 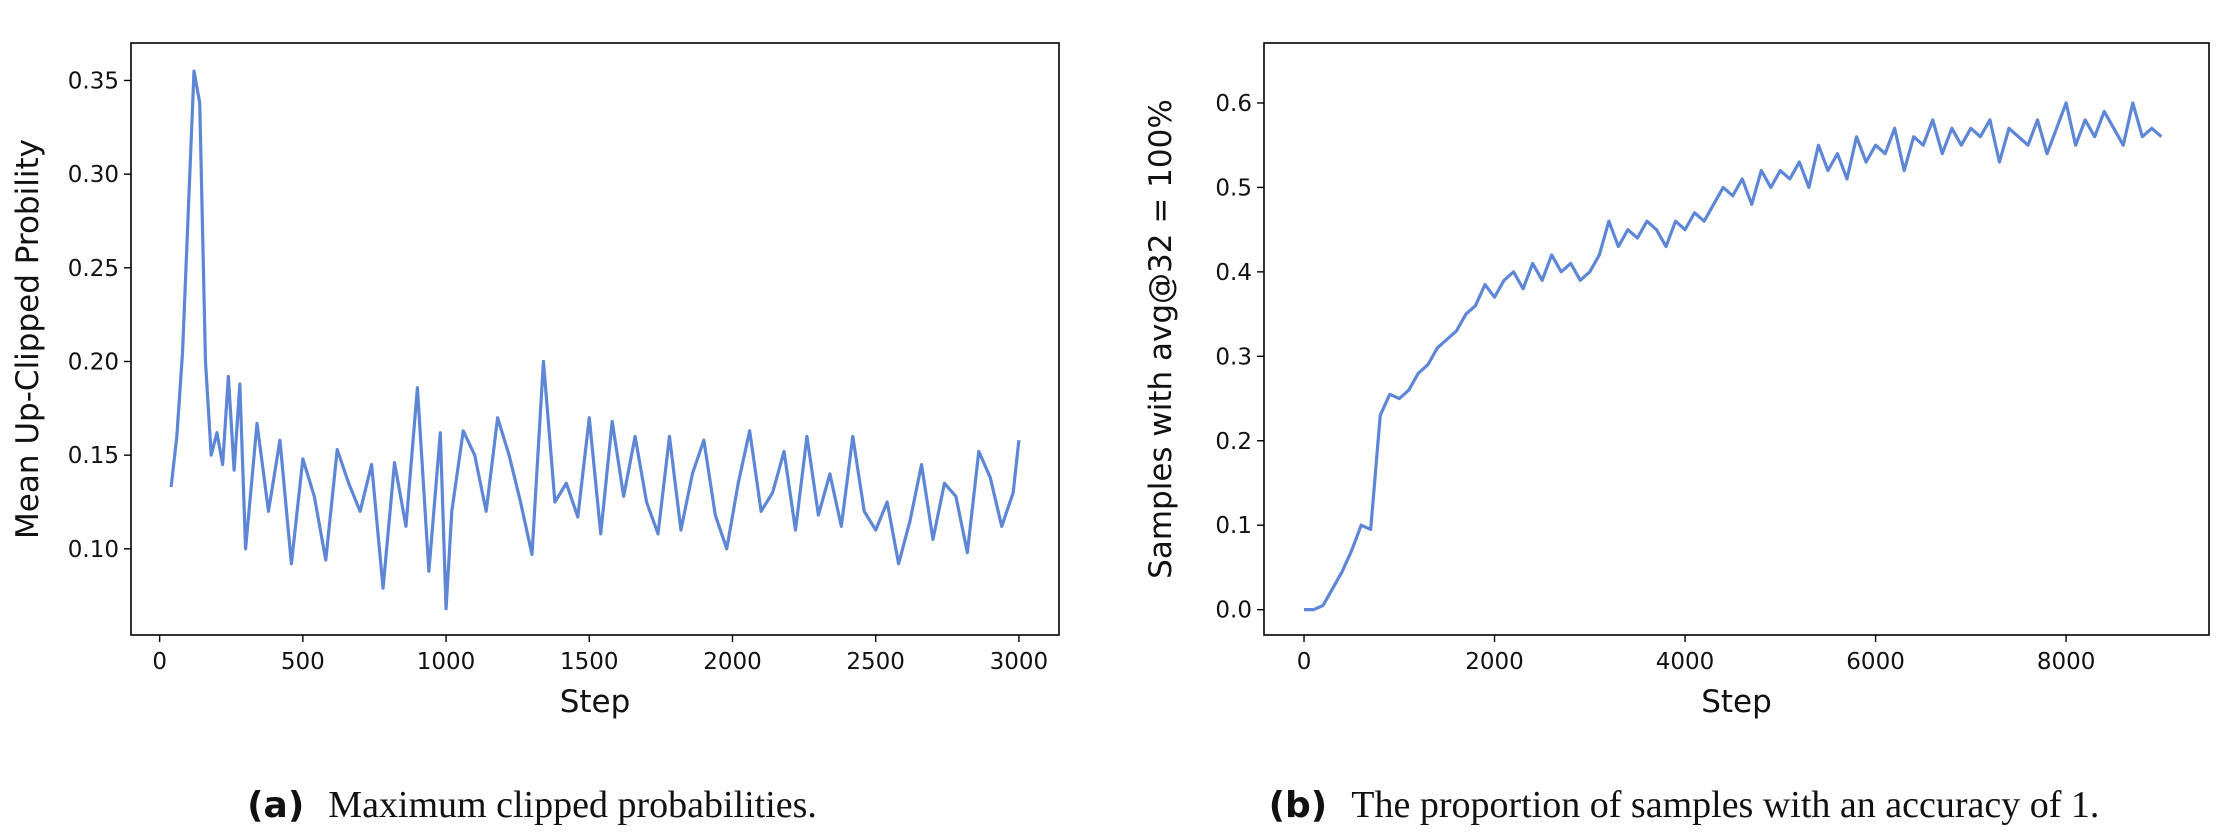 I want to click on x-tick-label: 6000, so click(x=1875, y=662).